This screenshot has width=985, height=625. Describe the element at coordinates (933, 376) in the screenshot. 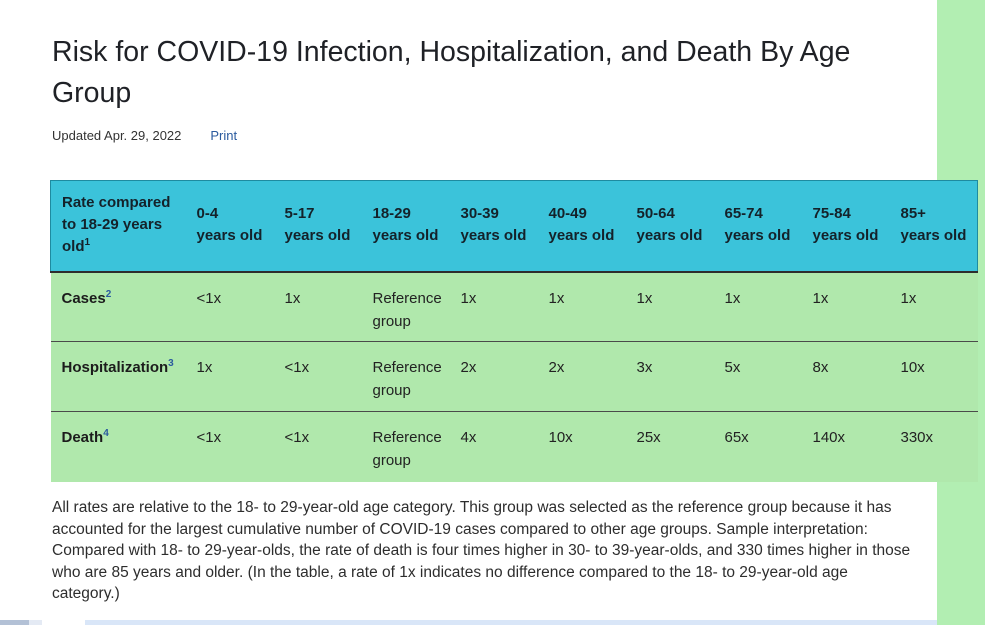

I see `cell-hosp-85plus: 10x` at that location.